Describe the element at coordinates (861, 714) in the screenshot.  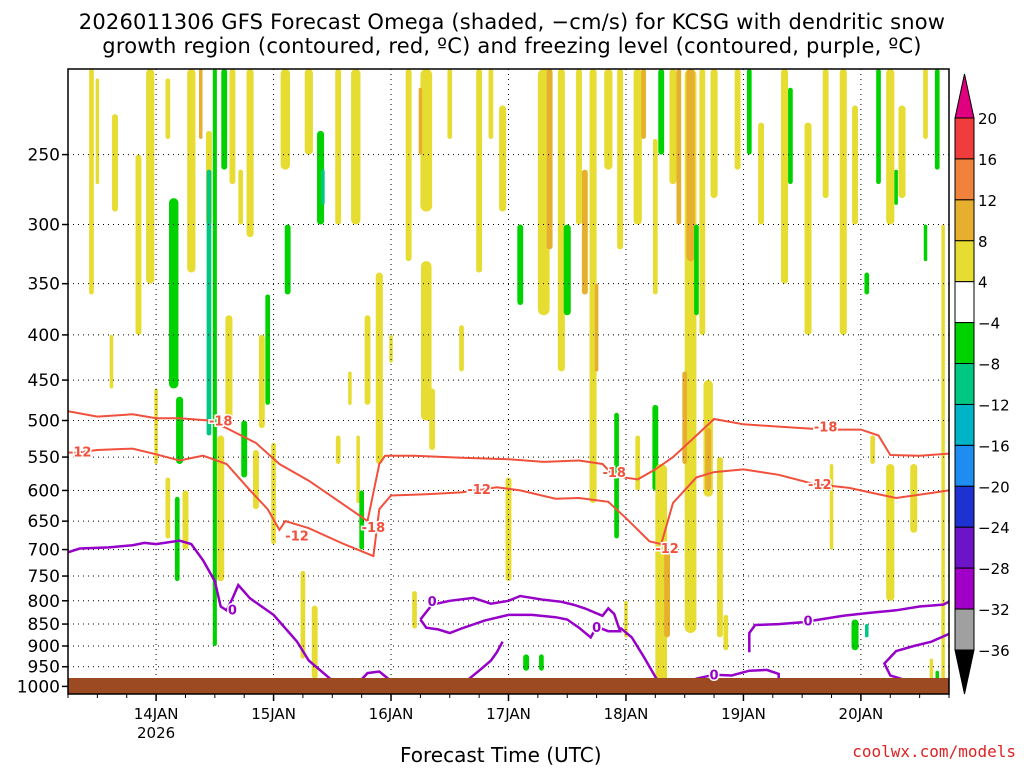
I see `x-tick-label: 20JAN` at that location.